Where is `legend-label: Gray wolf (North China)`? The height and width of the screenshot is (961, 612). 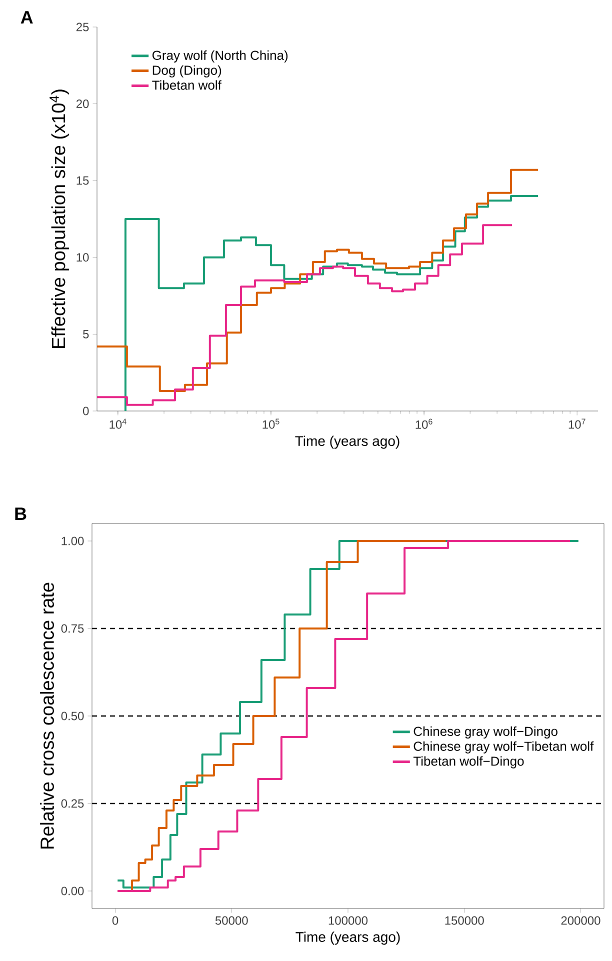 legend-label: Gray wolf (North China) is located at coordinates (220, 56).